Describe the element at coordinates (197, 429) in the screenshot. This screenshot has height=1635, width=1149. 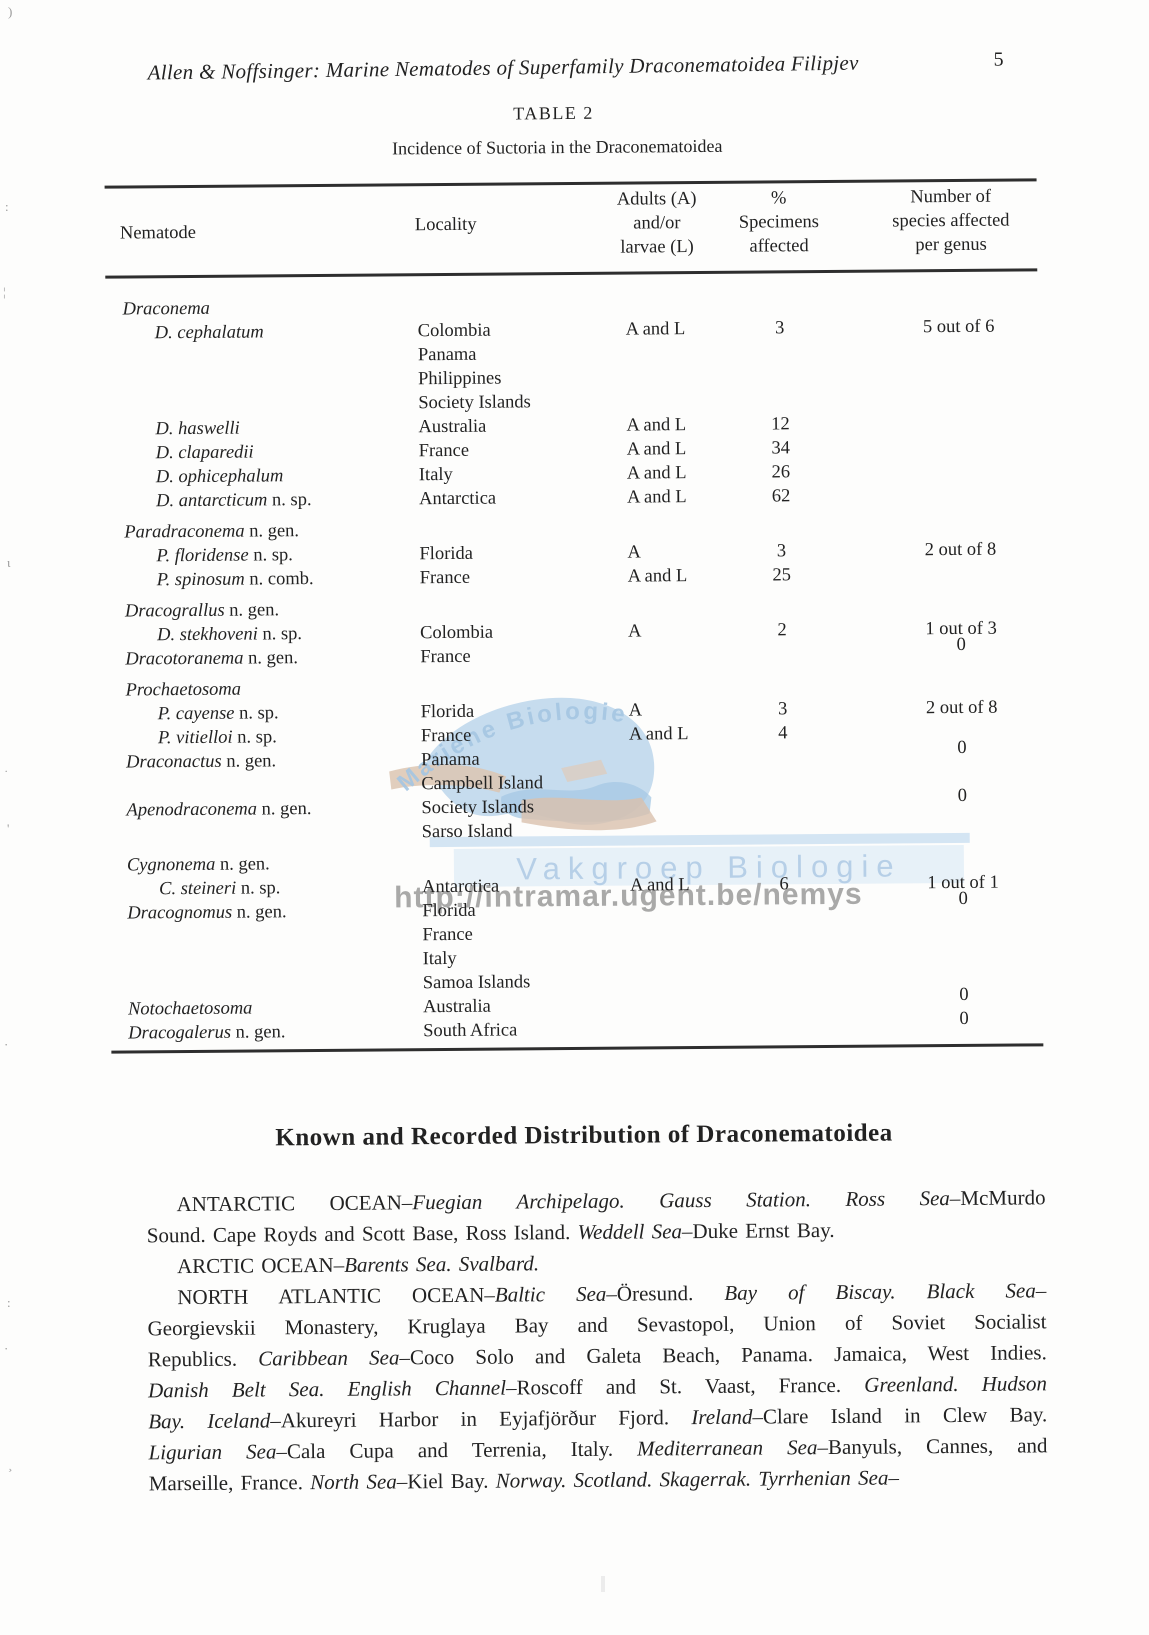
I see `nematode-name-cell: D. haswelli` at that location.